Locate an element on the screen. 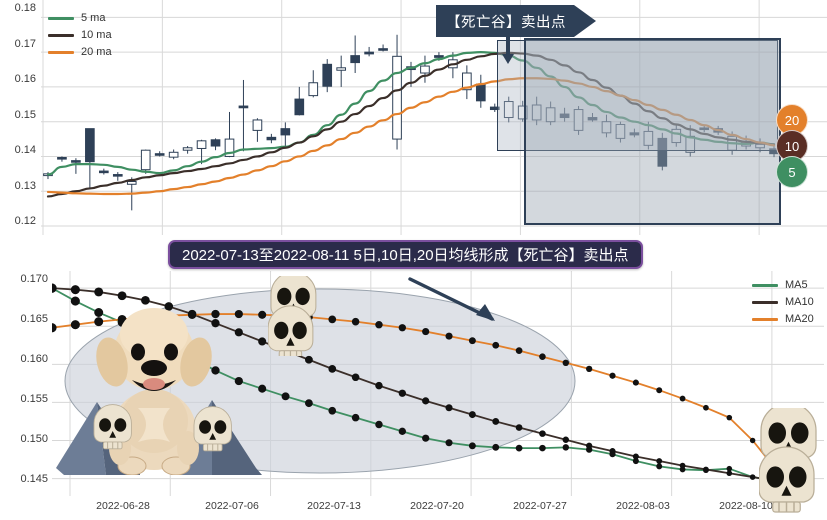  legend-item: 10 ma is located at coordinates (80, 35).